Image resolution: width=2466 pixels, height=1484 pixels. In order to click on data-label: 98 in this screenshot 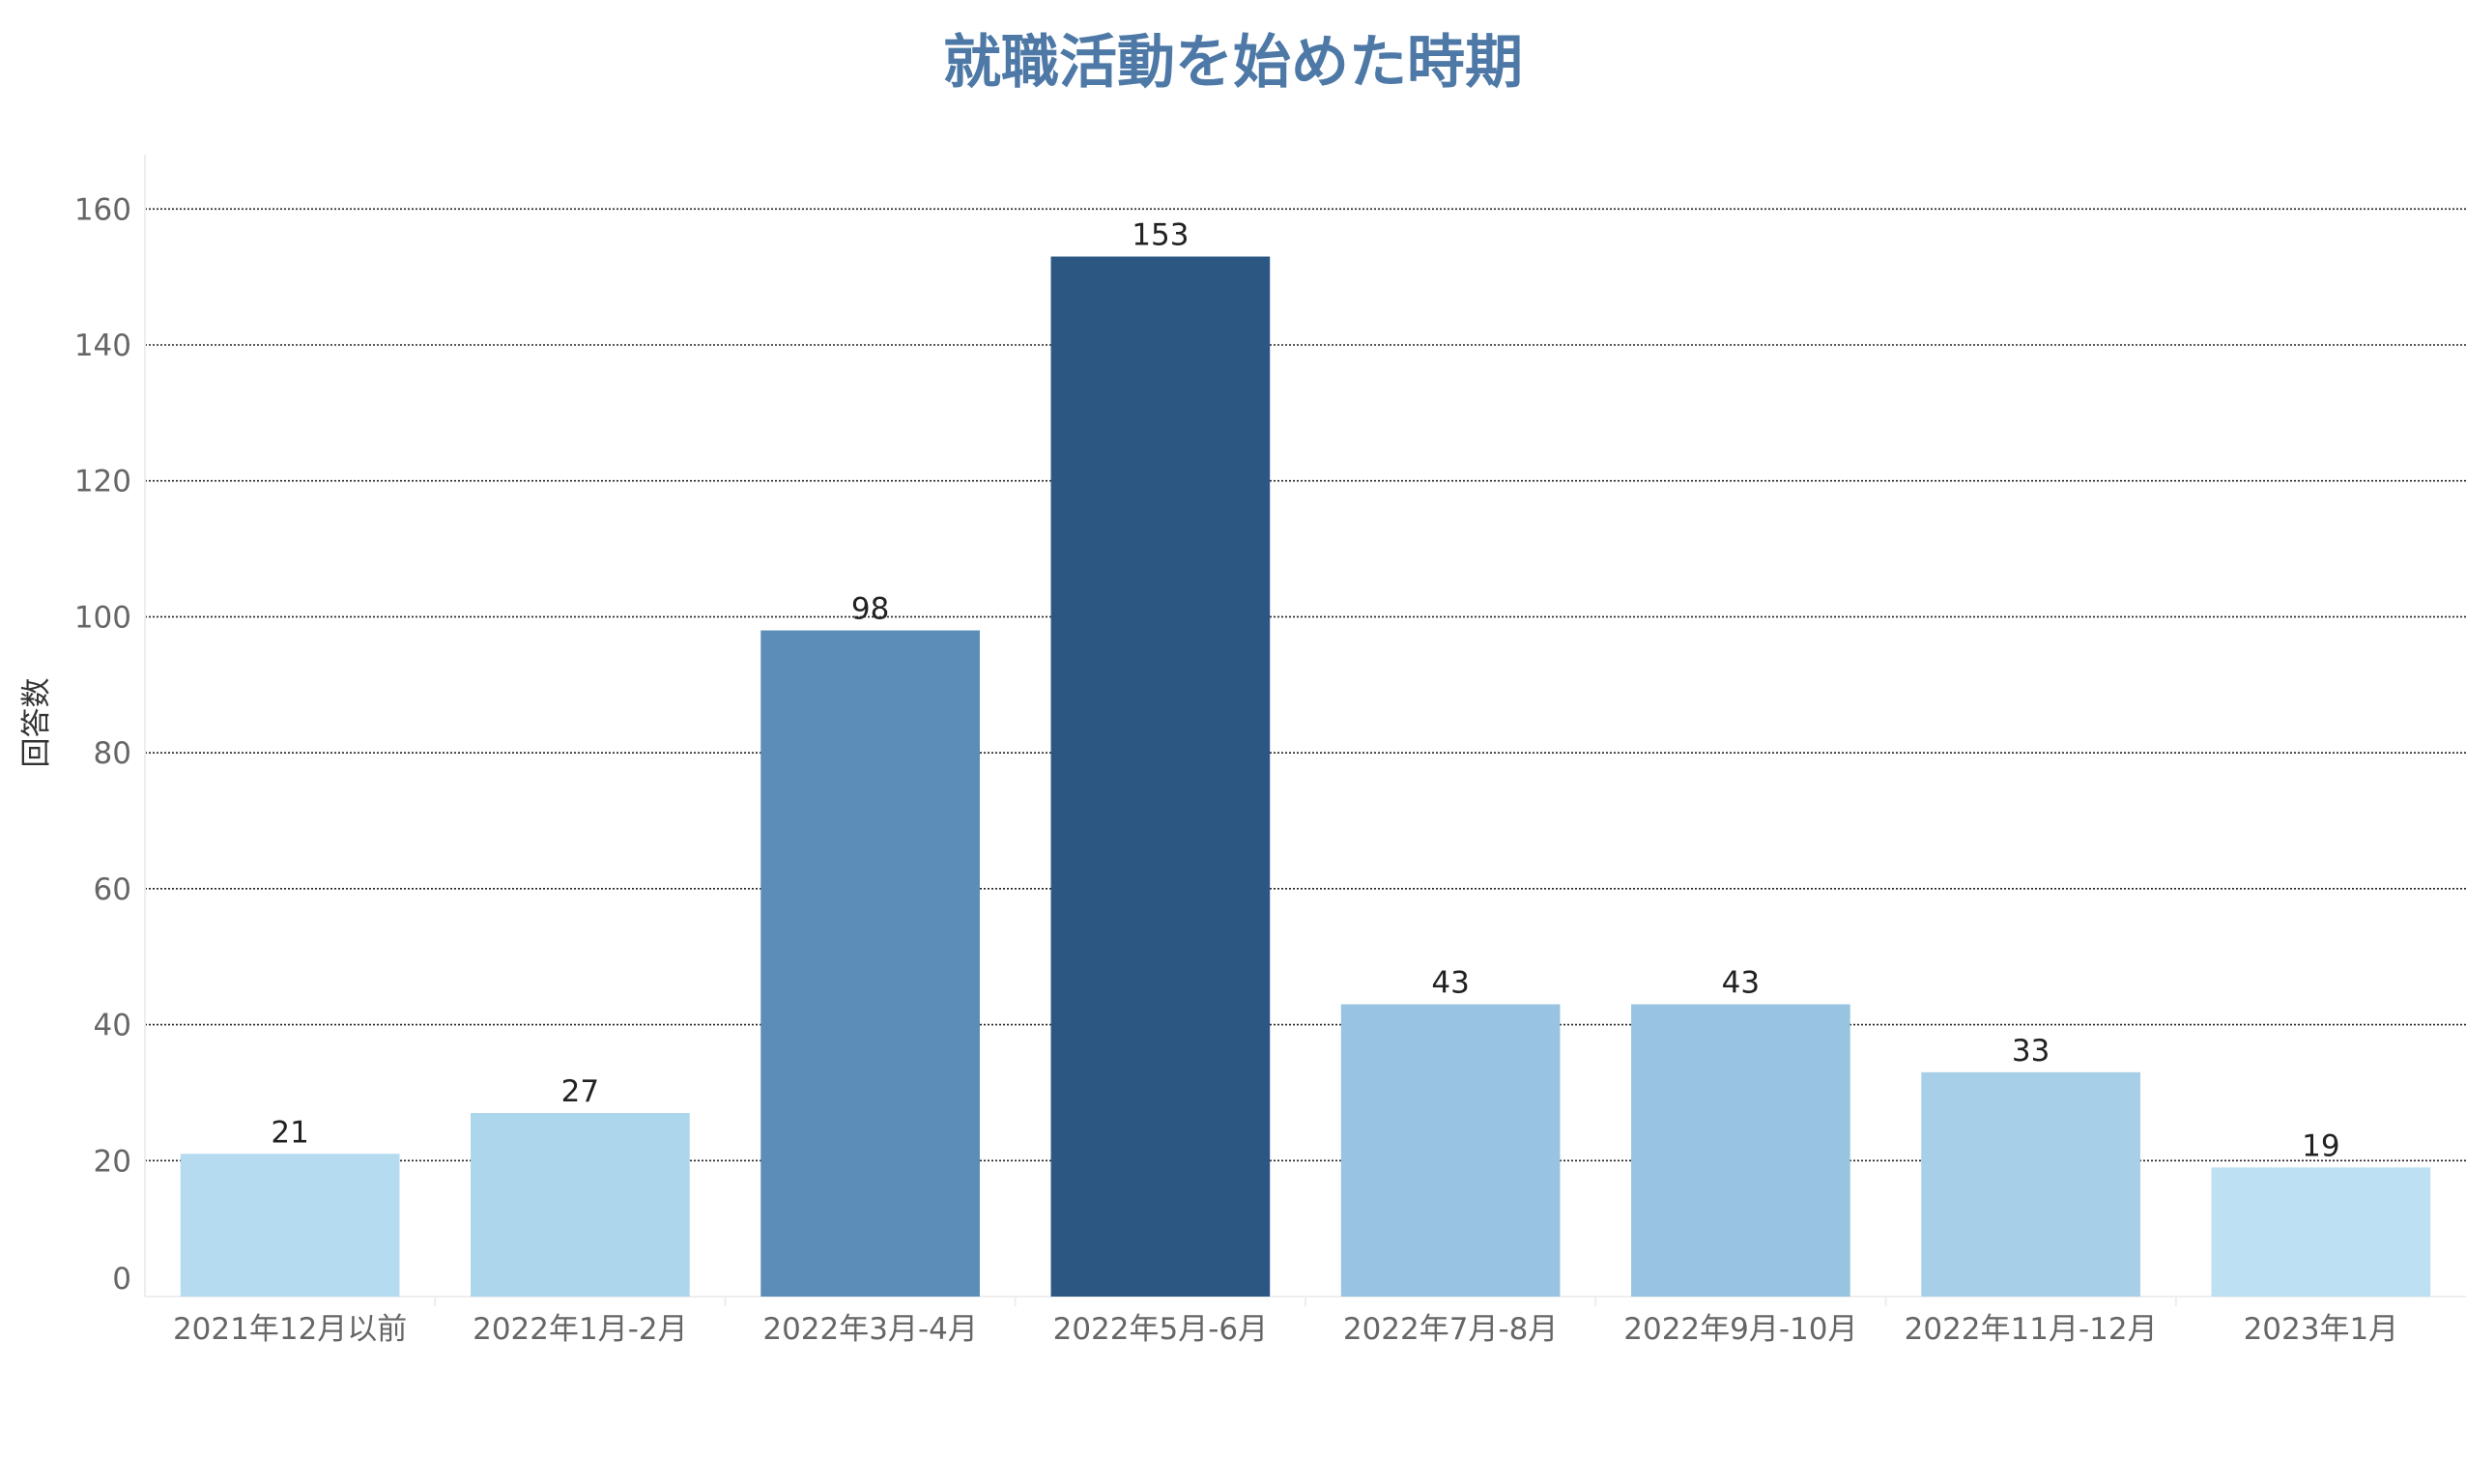, I will do `click(870, 609)`.